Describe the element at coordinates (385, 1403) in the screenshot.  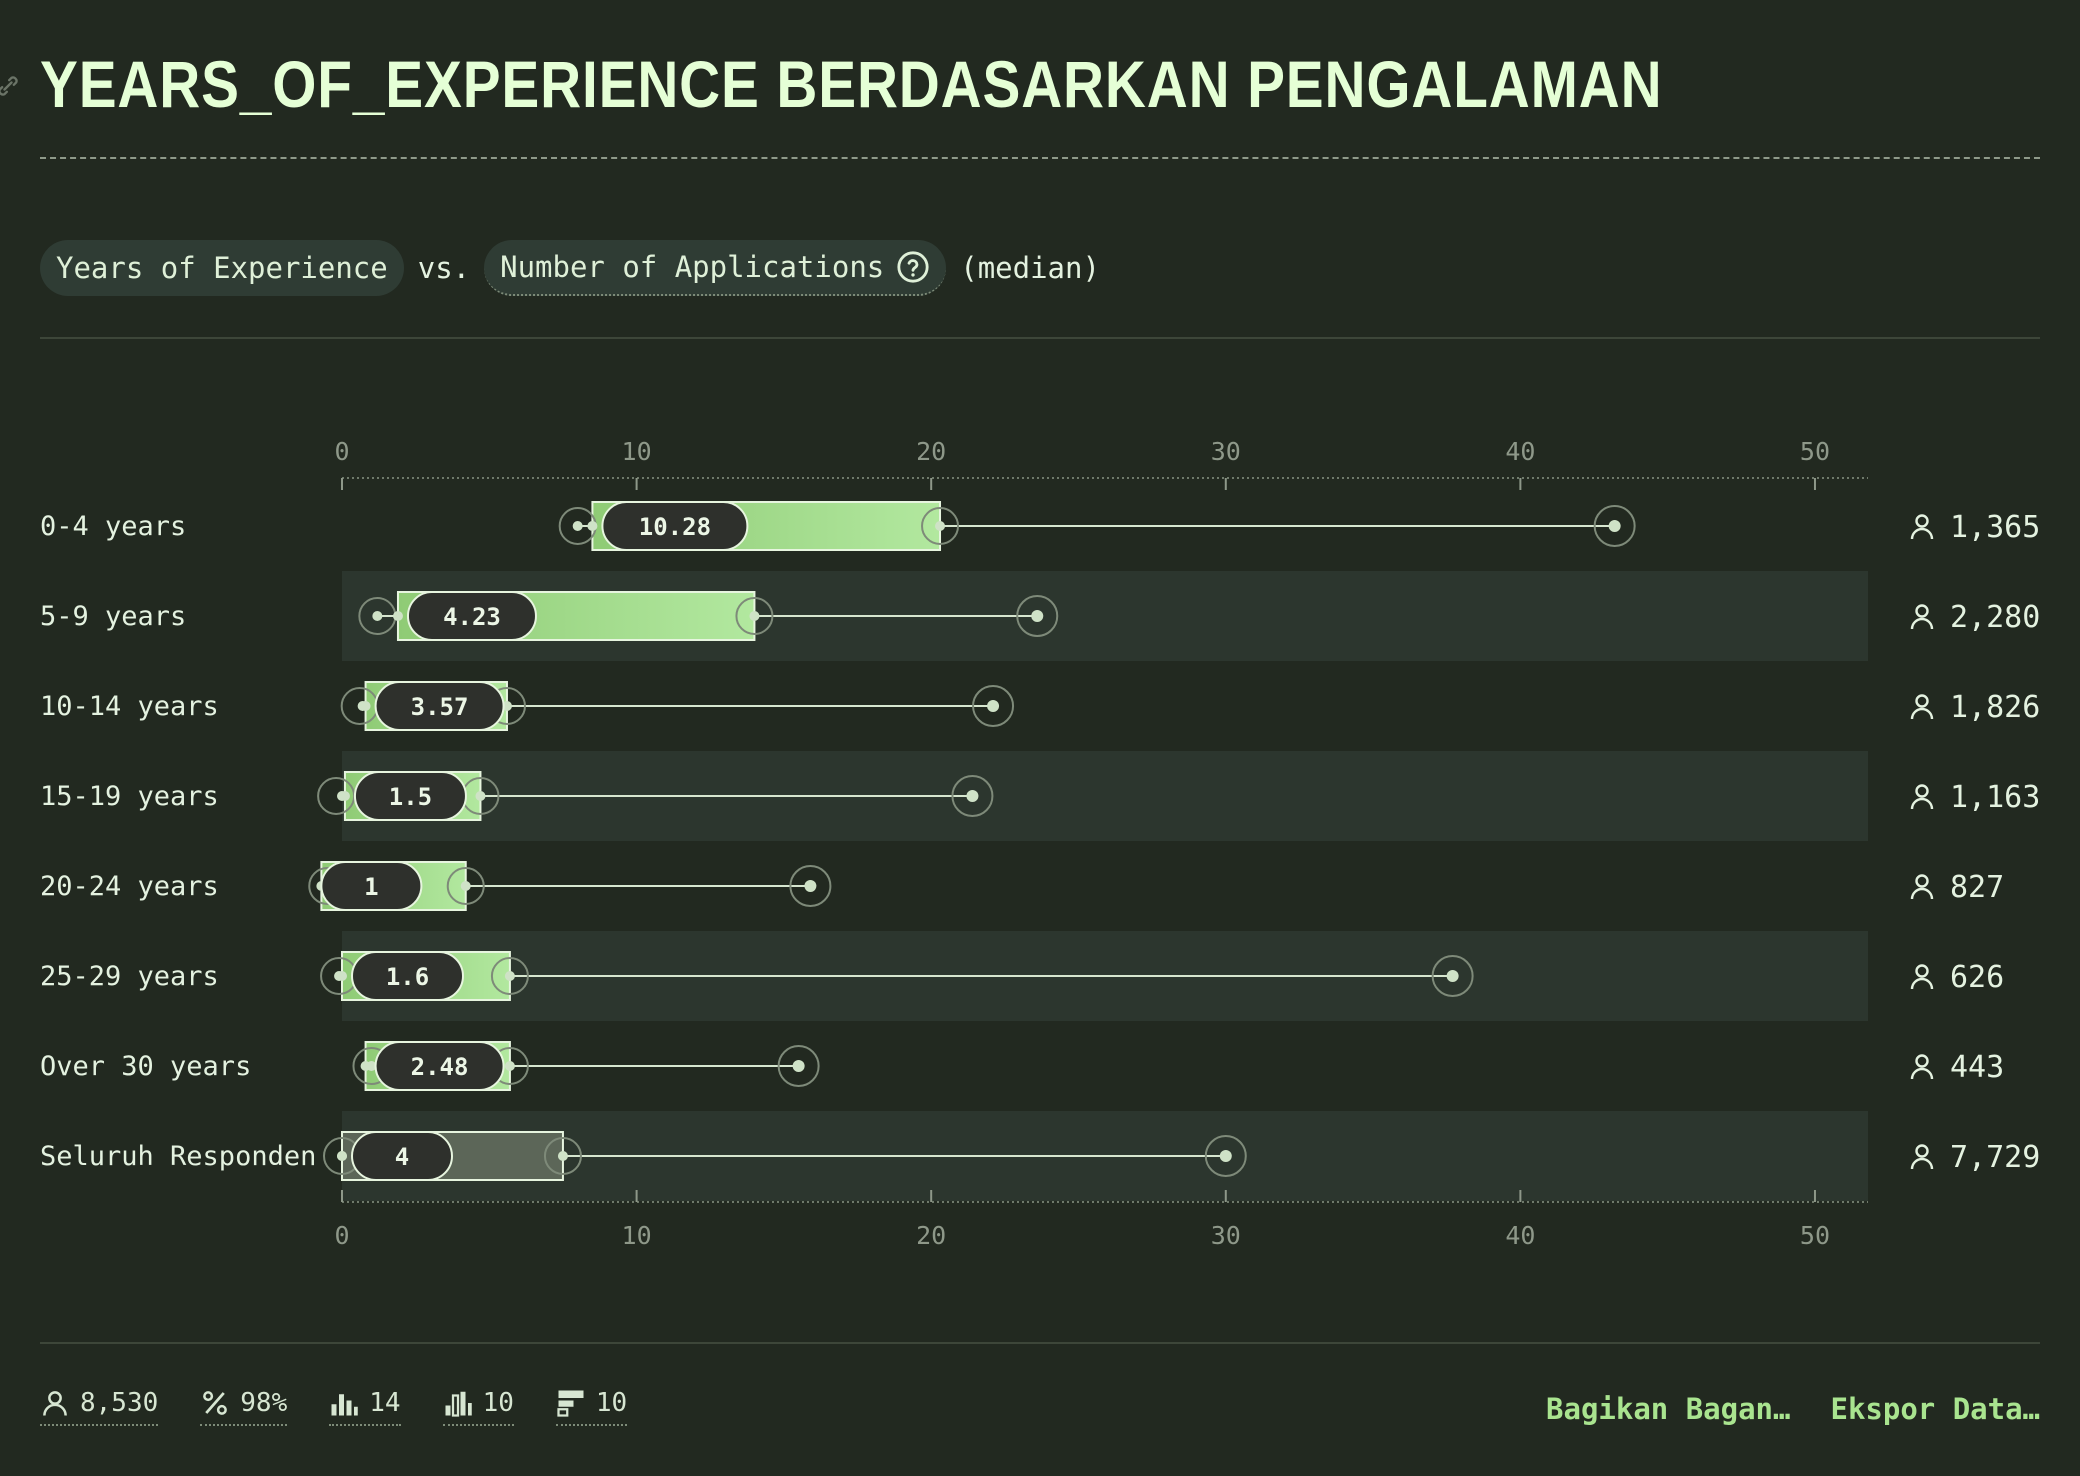
I see `bar-count-value: 14` at that location.